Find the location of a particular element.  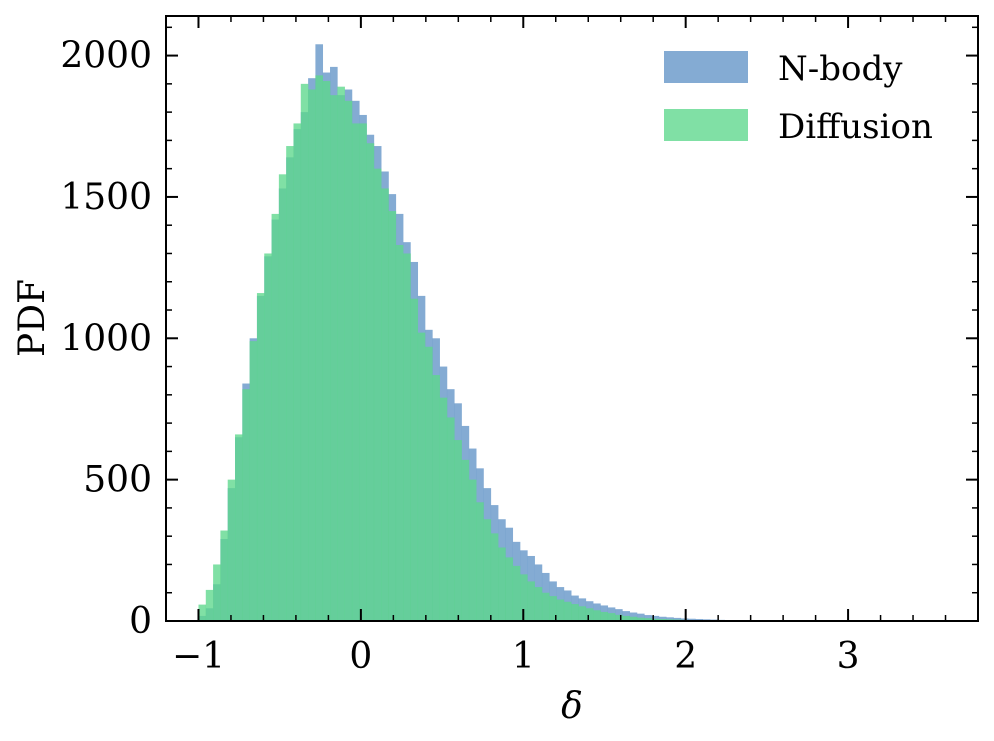

y-tick-label: 500 is located at coordinates (117, 480).